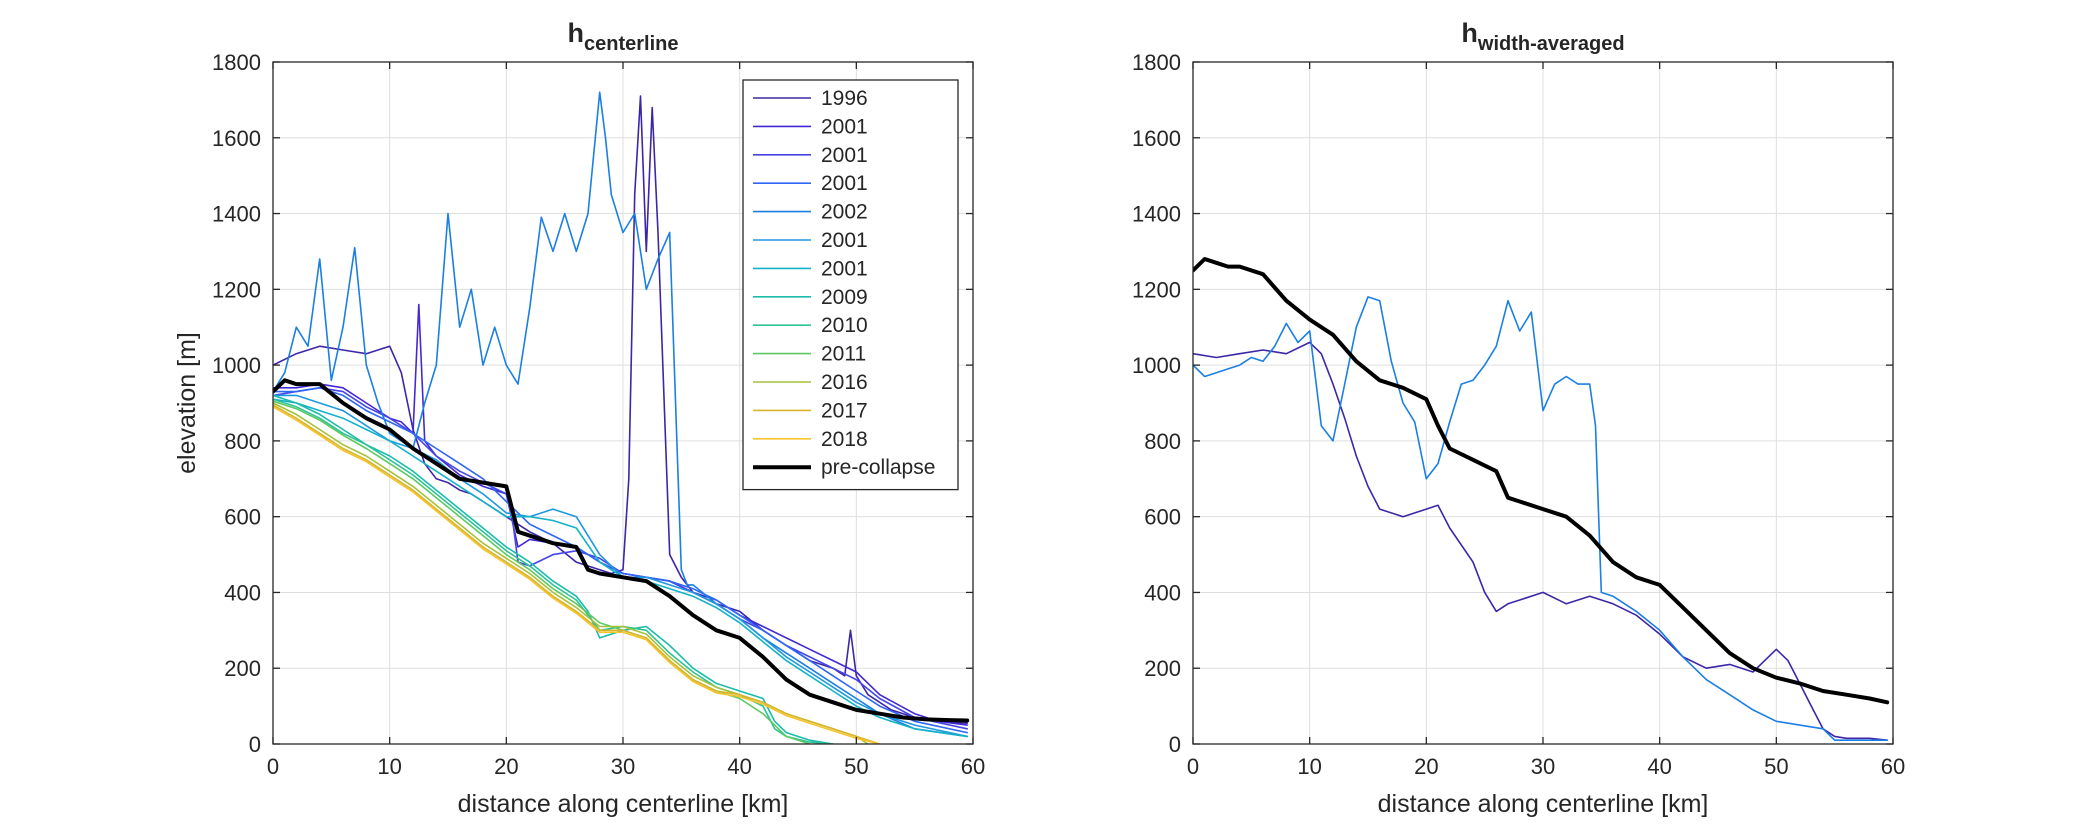 The image size is (2083, 833). Describe the element at coordinates (844, 98) in the screenshot. I see `legend-label: 1996` at that location.